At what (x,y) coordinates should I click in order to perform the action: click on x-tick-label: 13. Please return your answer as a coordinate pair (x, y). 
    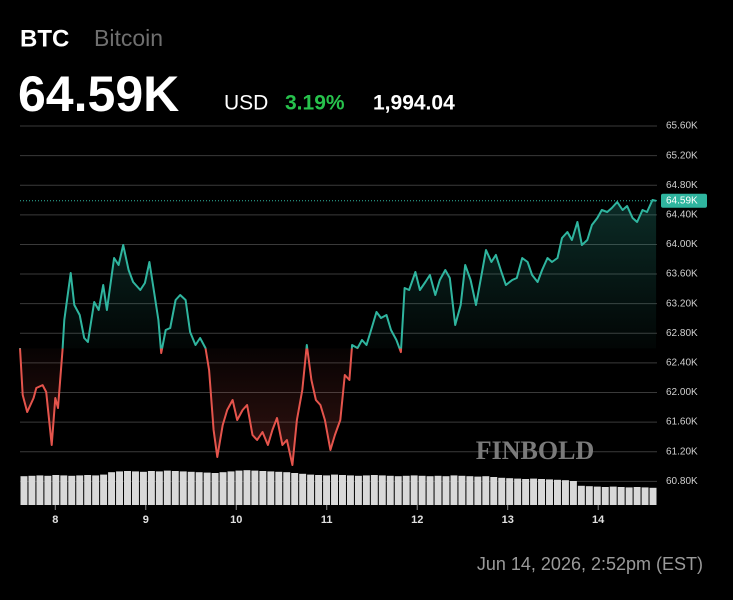
    Looking at the image, I should click on (508, 520).